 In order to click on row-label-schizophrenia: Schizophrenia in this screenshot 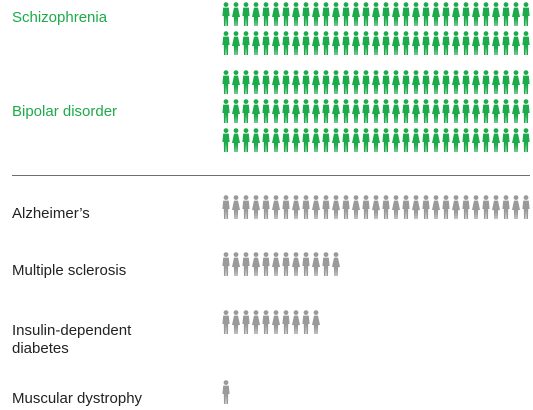, I will do `click(60, 17)`.